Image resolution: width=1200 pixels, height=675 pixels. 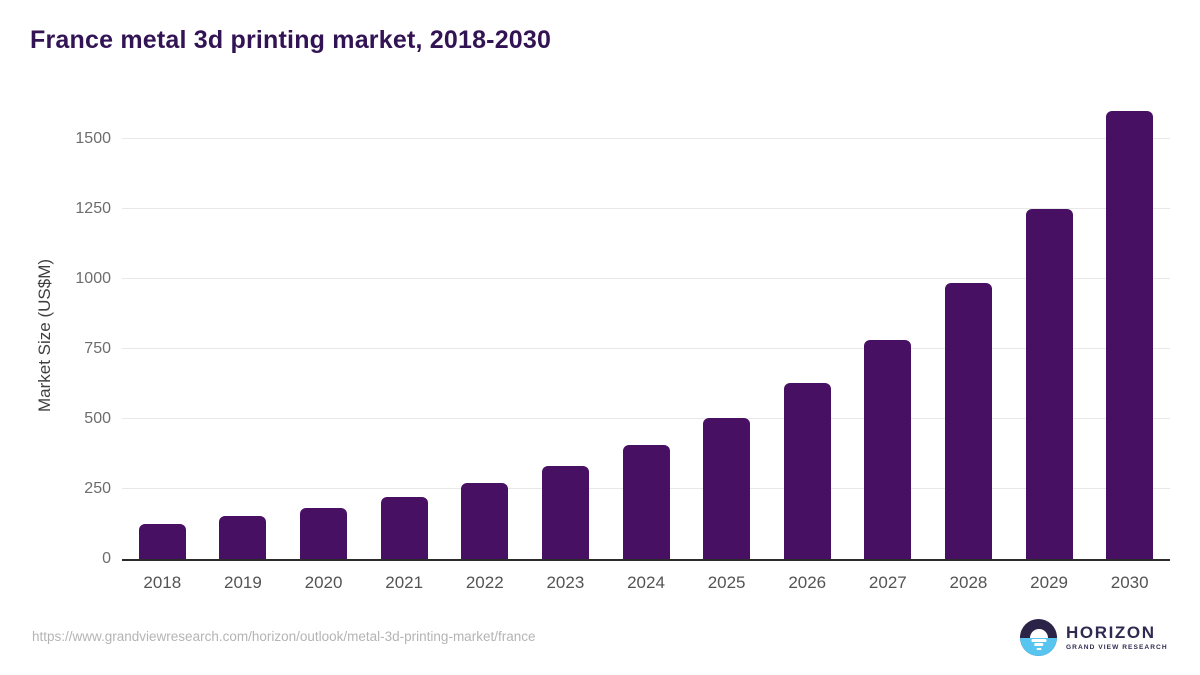 What do you see at coordinates (968, 421) in the screenshot?
I see `bar-2028` at bounding box center [968, 421].